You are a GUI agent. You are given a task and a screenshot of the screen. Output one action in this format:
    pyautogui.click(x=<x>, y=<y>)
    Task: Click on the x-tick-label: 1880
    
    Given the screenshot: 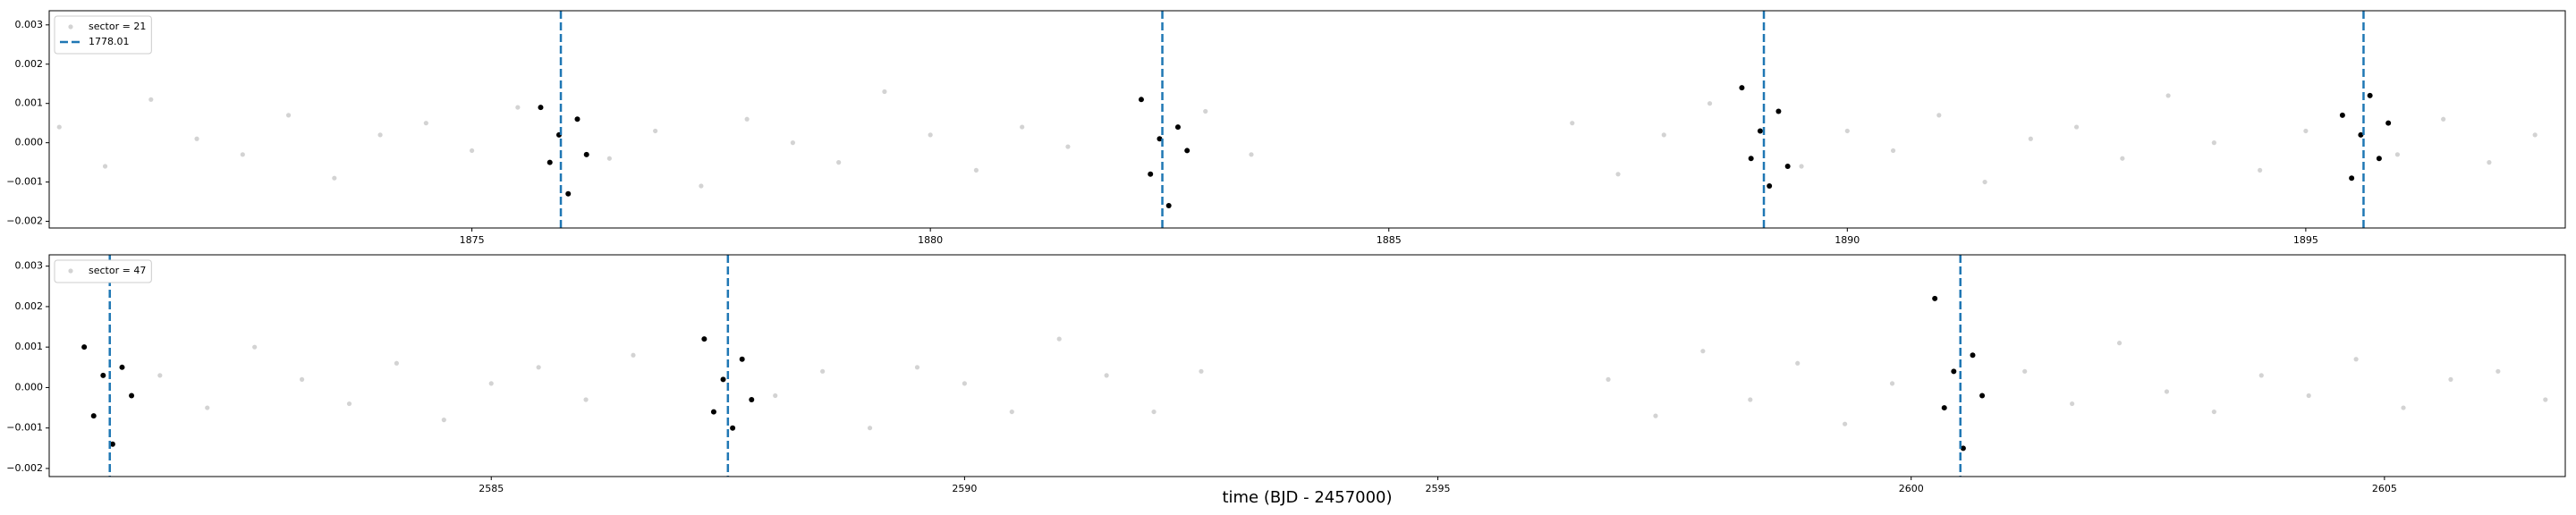 What is the action you would take?
    pyautogui.click(x=930, y=240)
    